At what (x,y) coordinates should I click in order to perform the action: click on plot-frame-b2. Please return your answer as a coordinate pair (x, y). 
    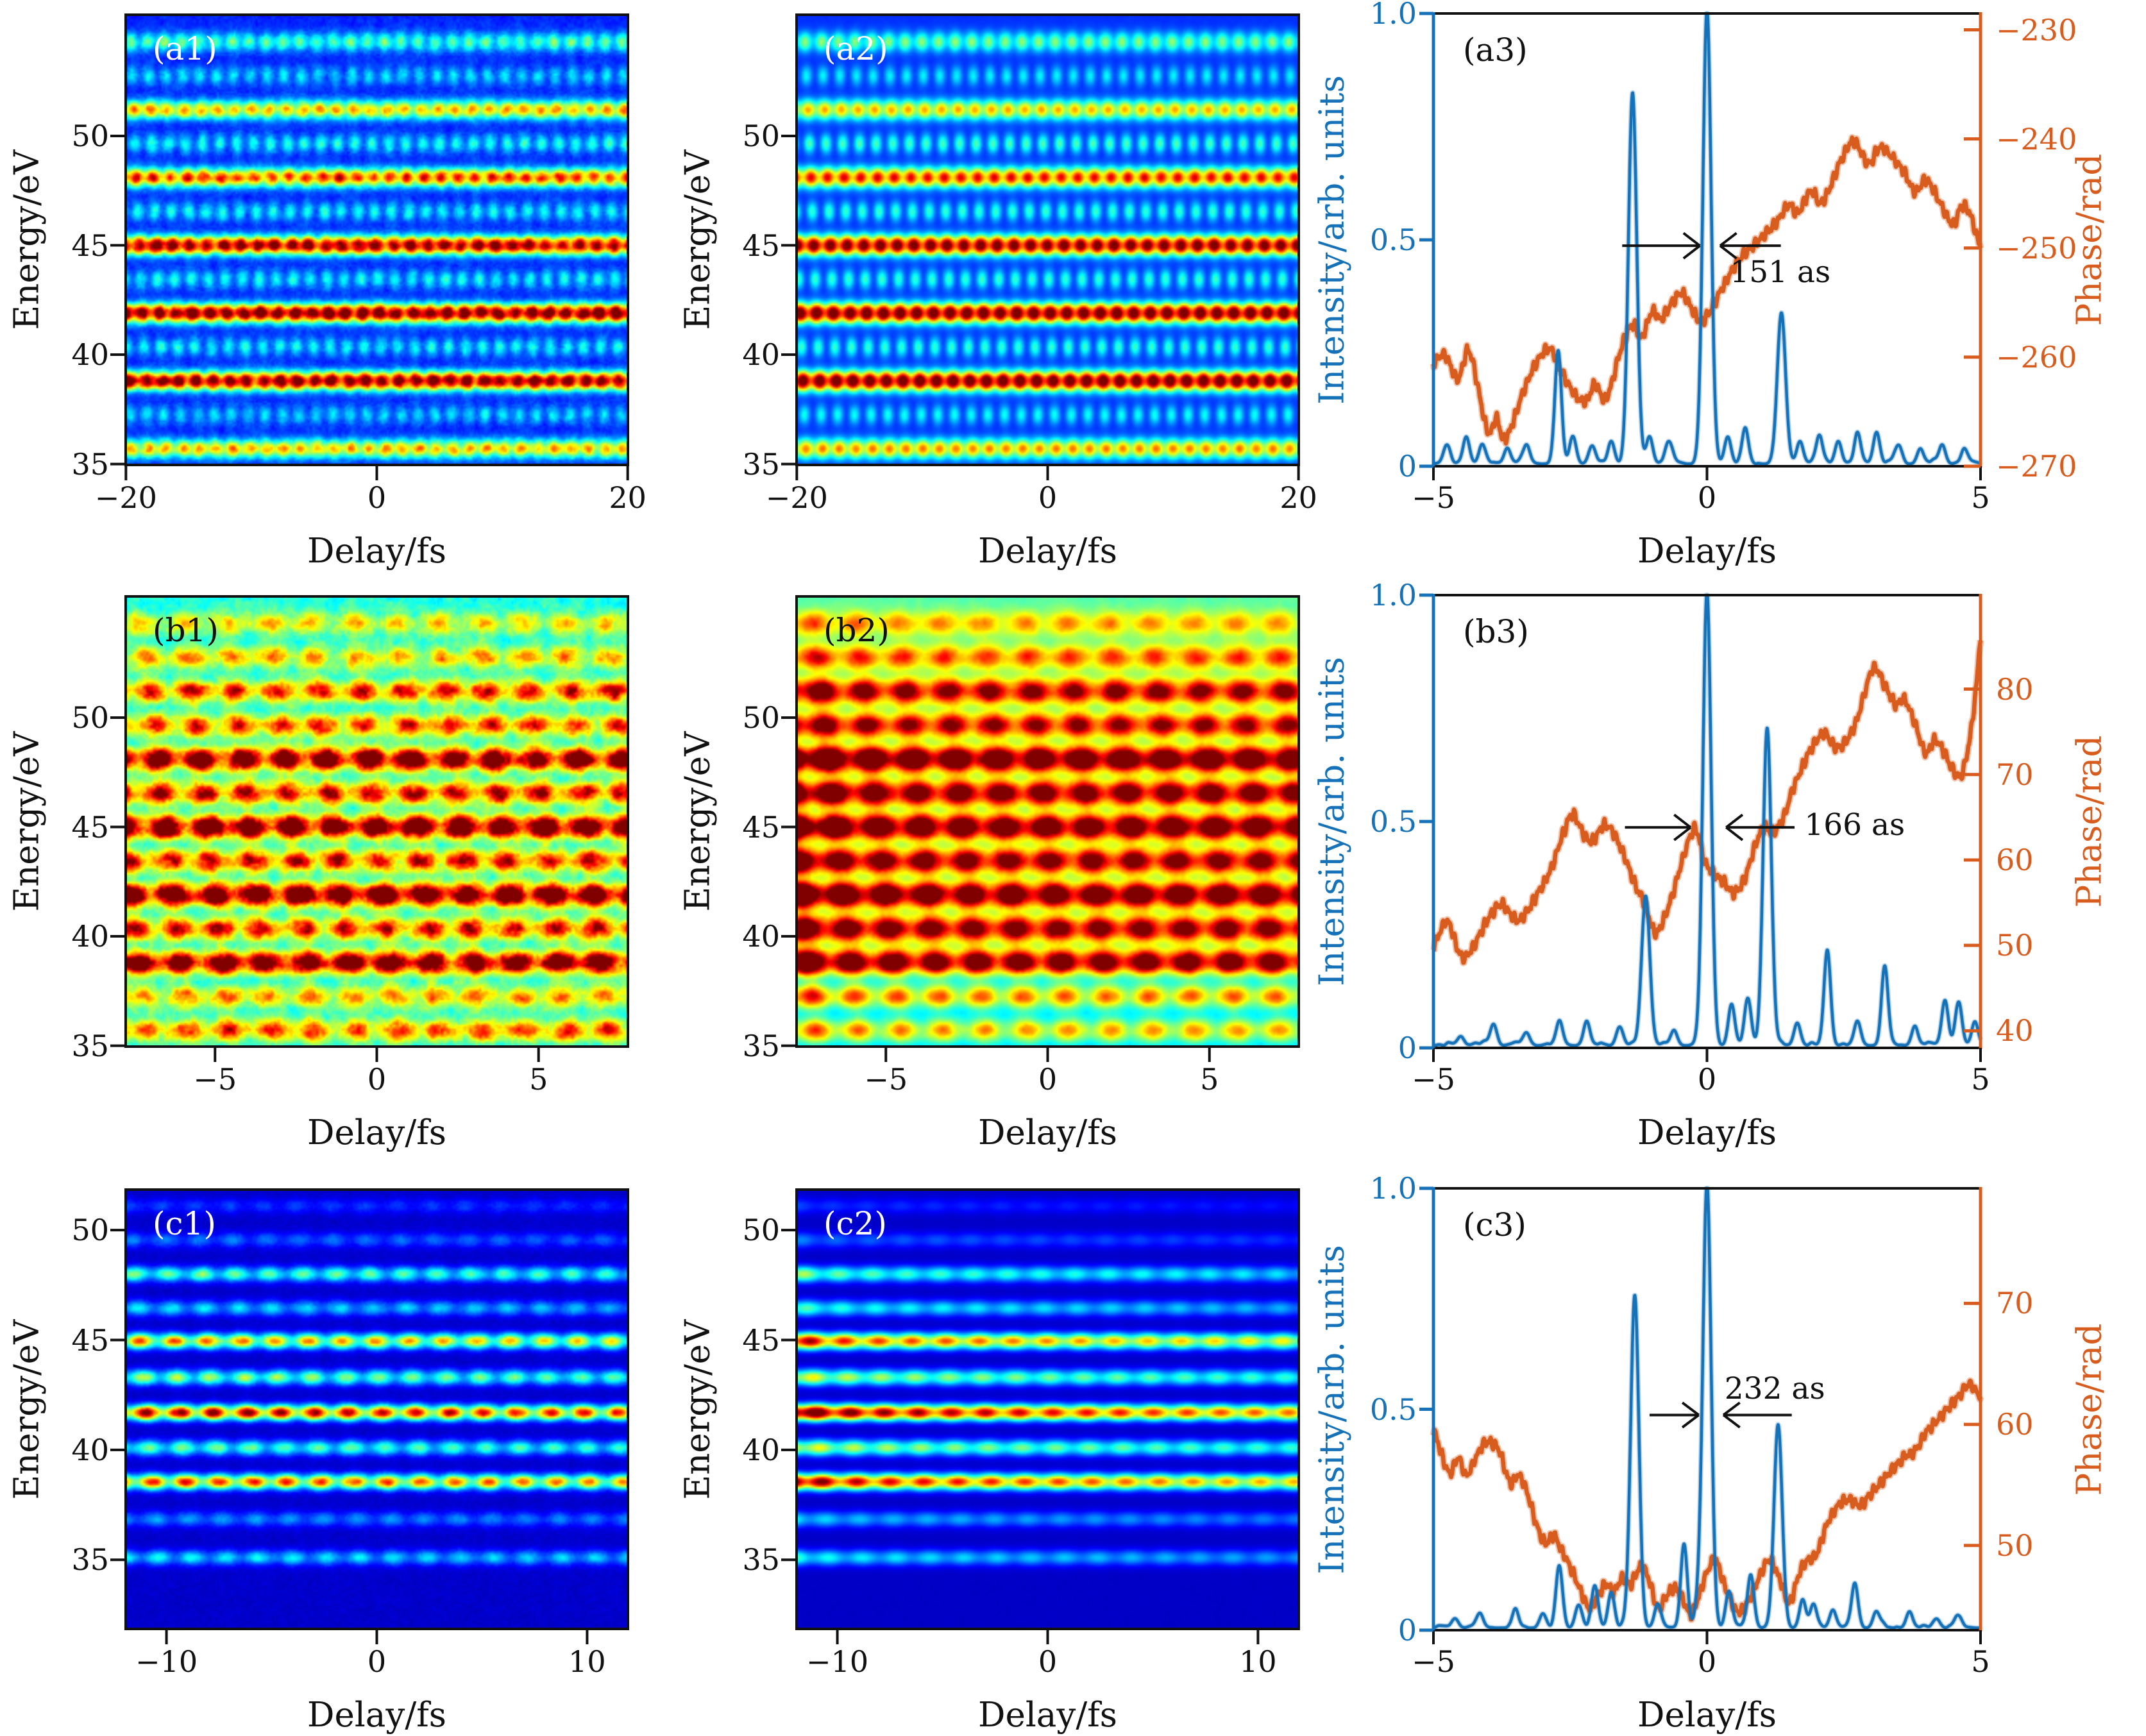
    Looking at the image, I should click on (1040, 829).